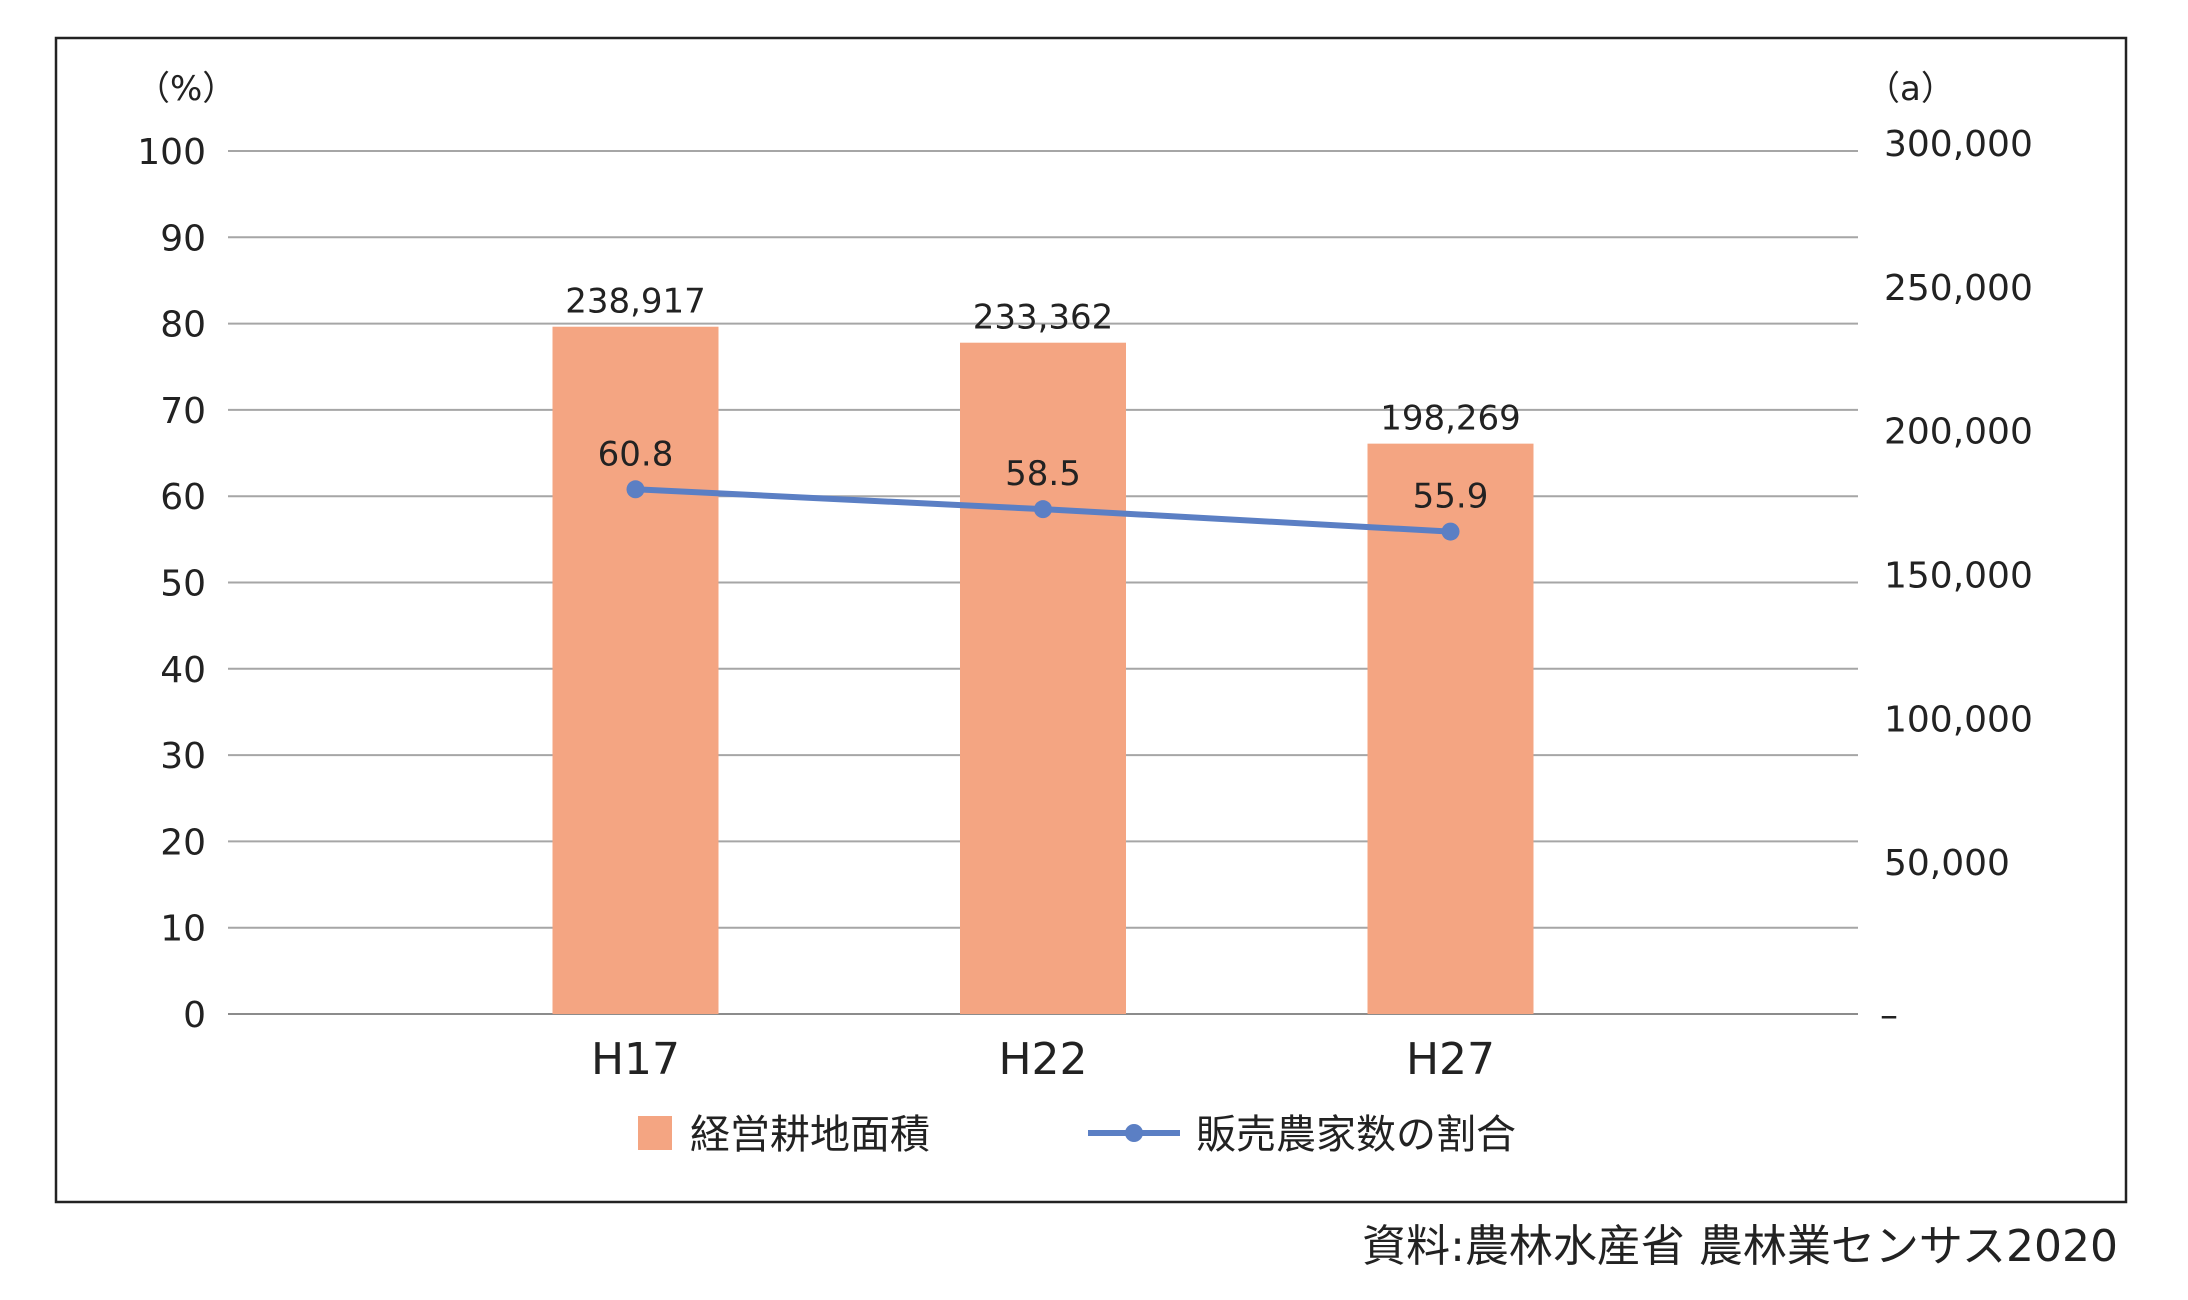  Describe the element at coordinates (1947, 863) in the screenshot. I see `right-tick-label: 50,000` at that location.